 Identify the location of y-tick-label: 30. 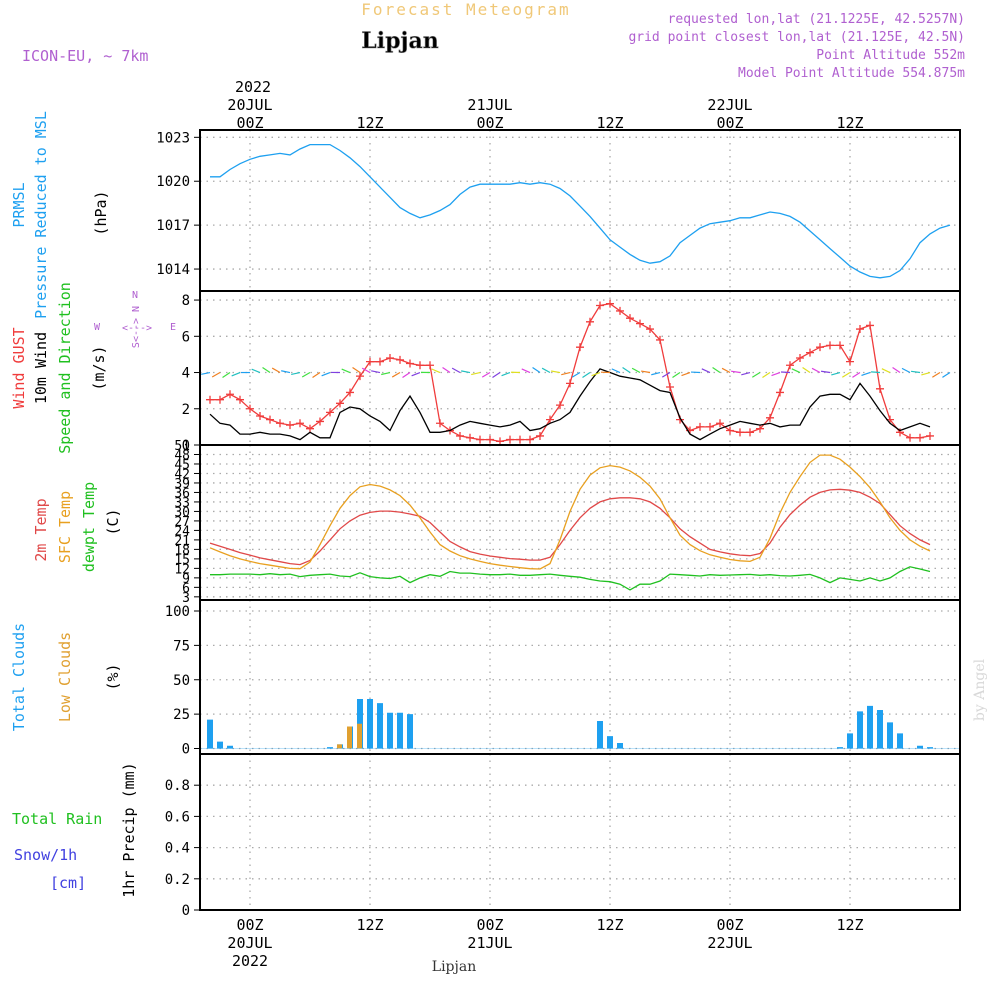
(182, 512).